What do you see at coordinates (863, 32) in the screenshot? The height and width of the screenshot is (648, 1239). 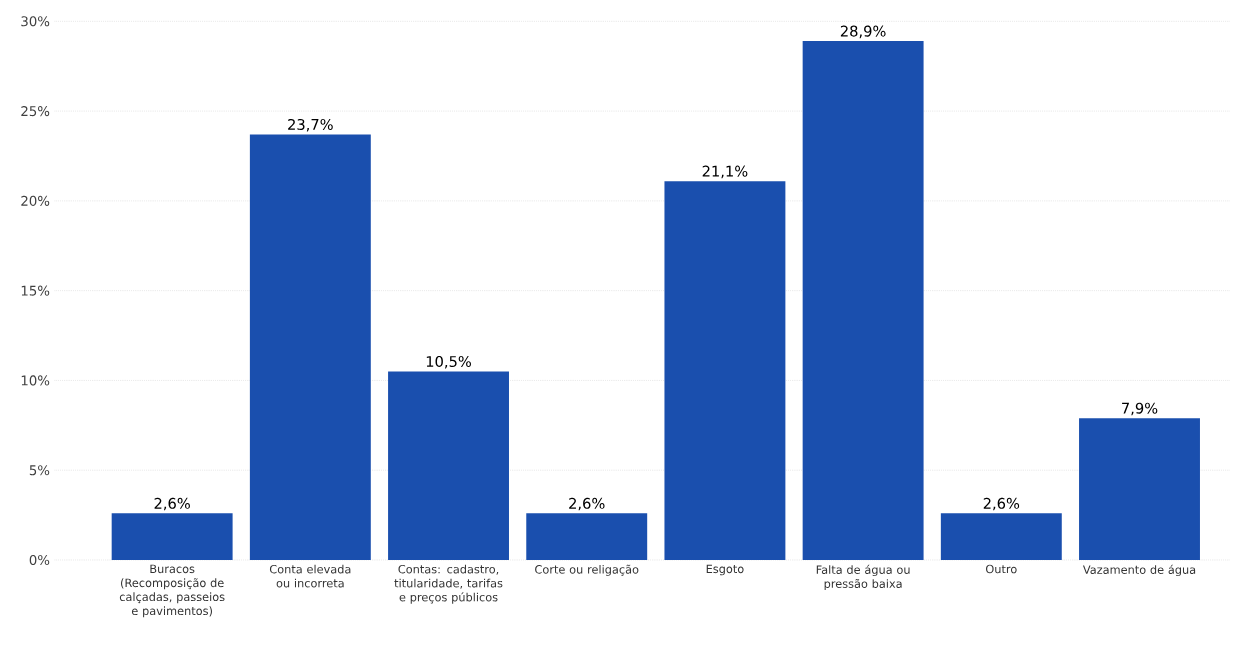 I see `data-label: 28,9%` at bounding box center [863, 32].